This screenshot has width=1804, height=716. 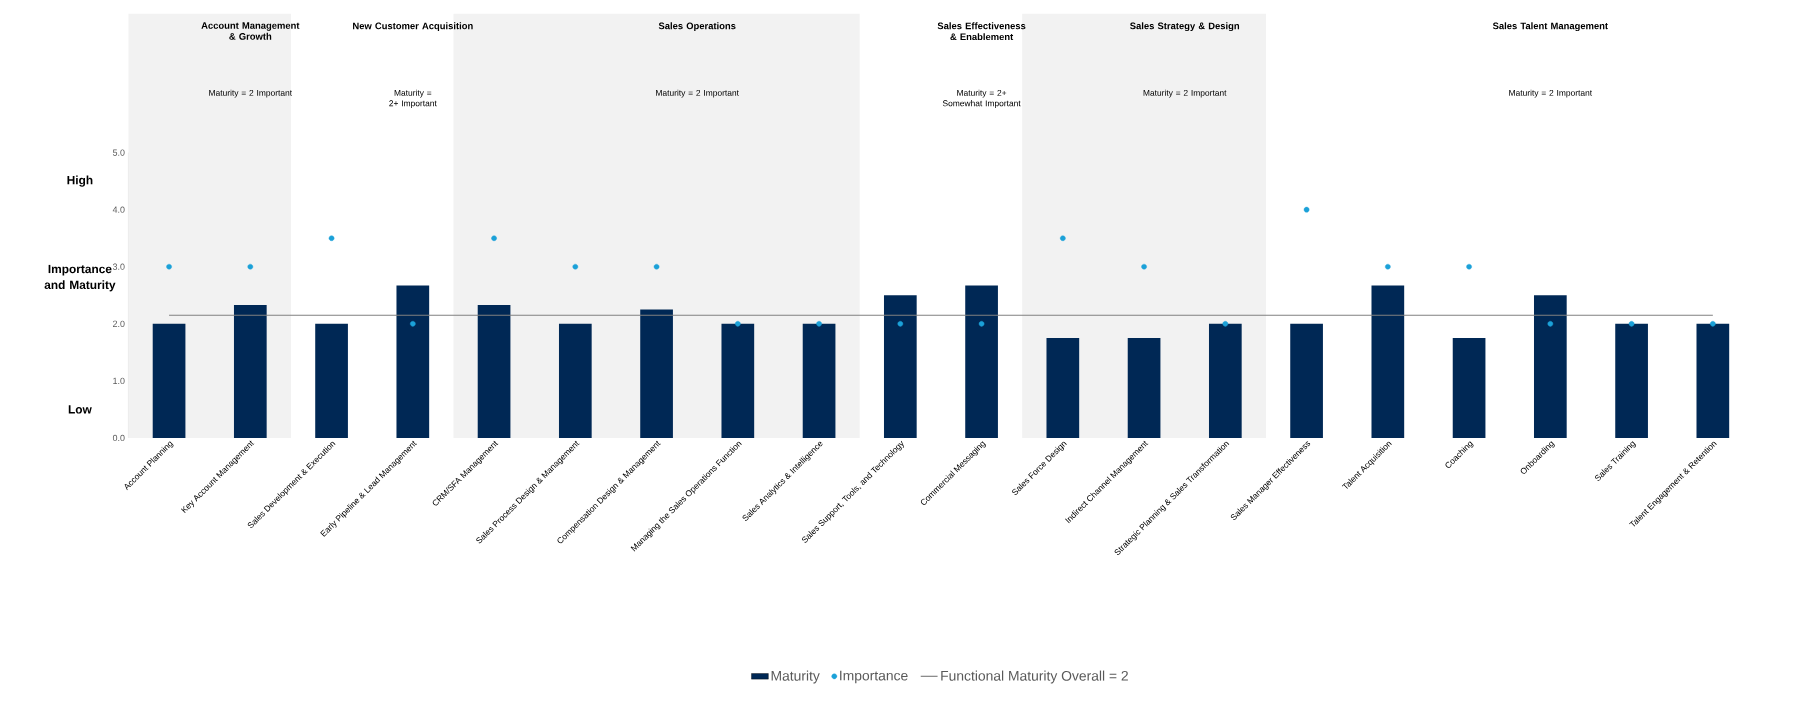 What do you see at coordinates (80, 409) in the screenshot?
I see `text: Low` at bounding box center [80, 409].